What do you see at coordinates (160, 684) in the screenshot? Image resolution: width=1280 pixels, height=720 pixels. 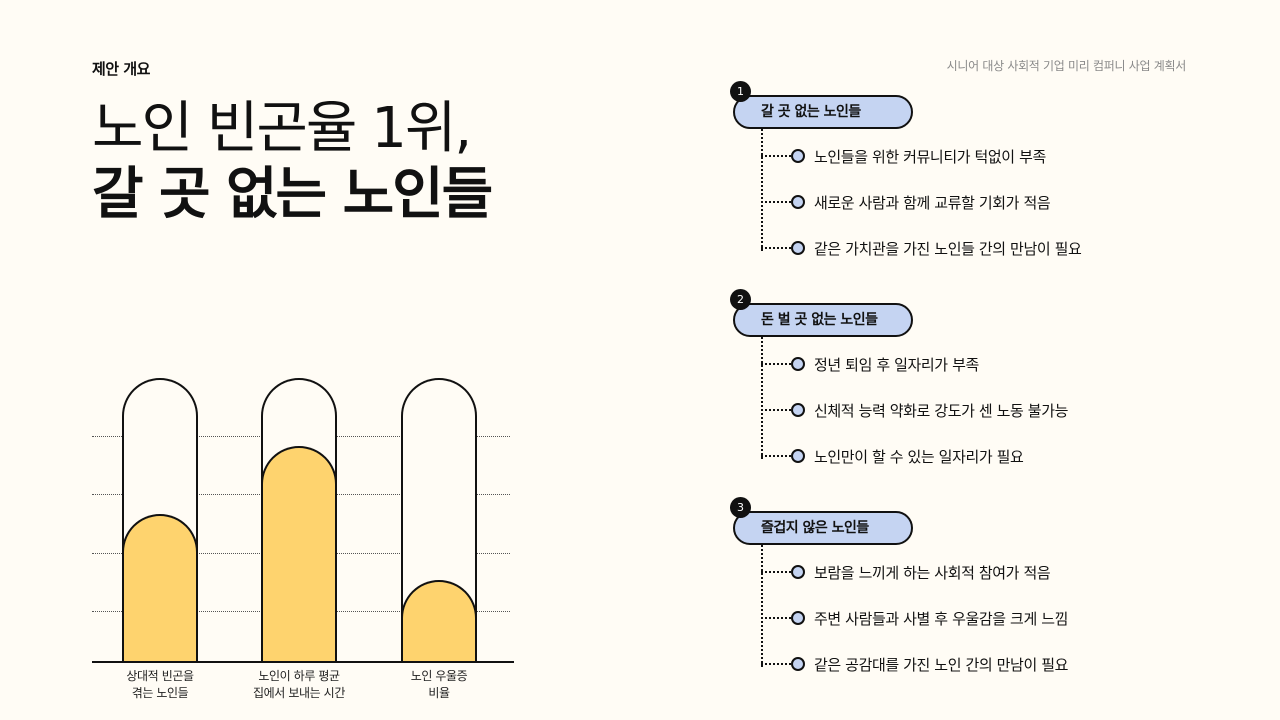 I see `x-axis-label-1: 상대적 빈곤을 겪는 노인들` at bounding box center [160, 684].